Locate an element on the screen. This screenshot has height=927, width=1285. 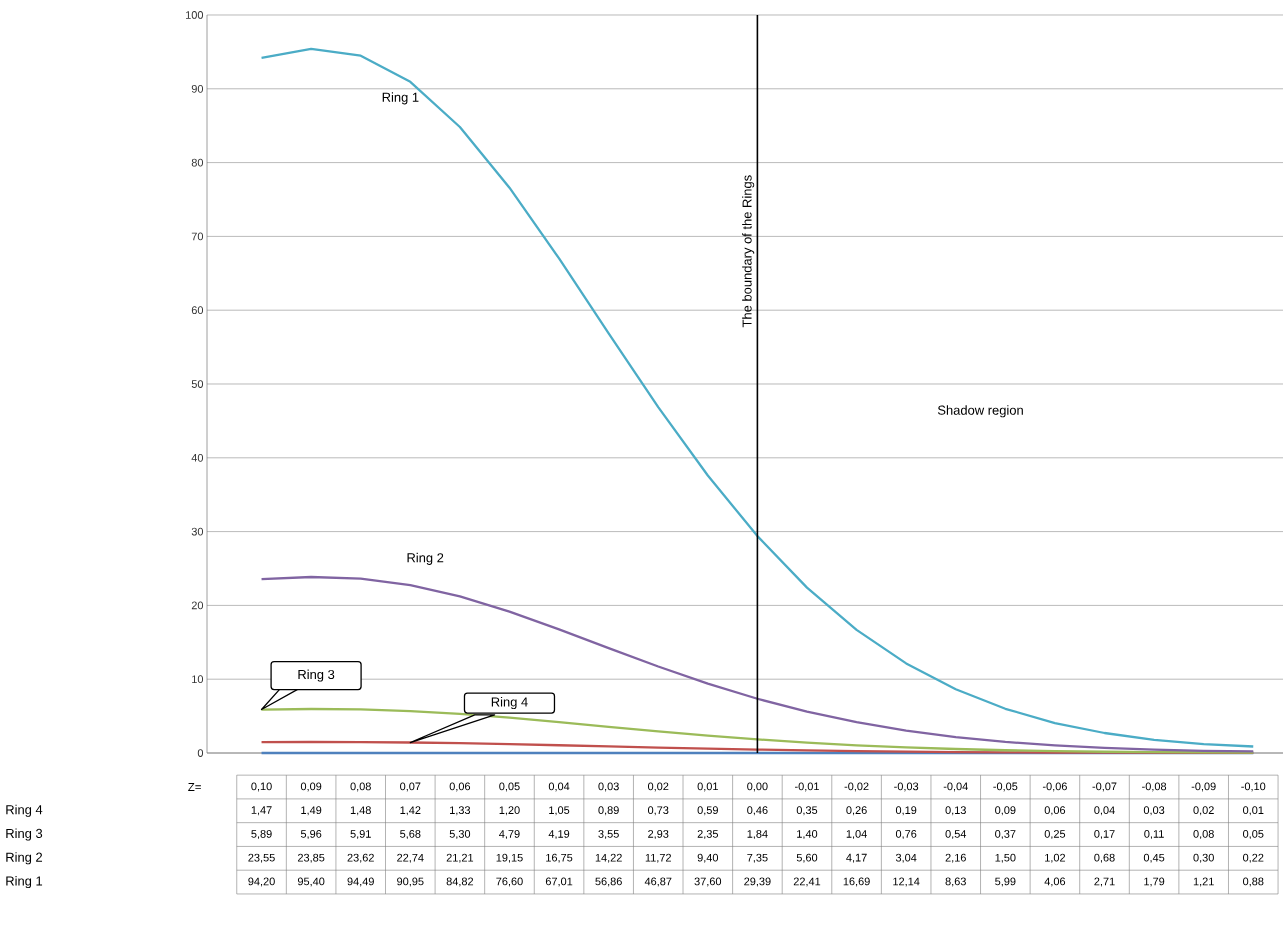
y-tick-label: 80 is located at coordinates (197, 162).